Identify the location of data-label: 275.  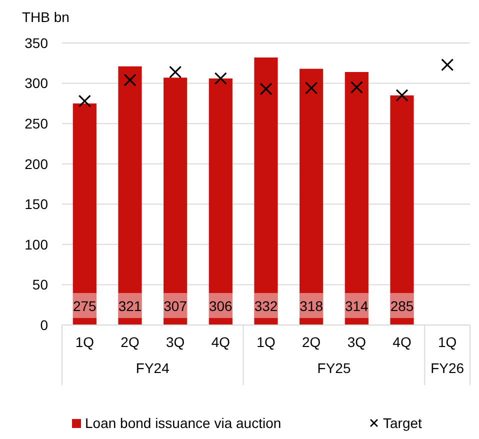
(84, 306).